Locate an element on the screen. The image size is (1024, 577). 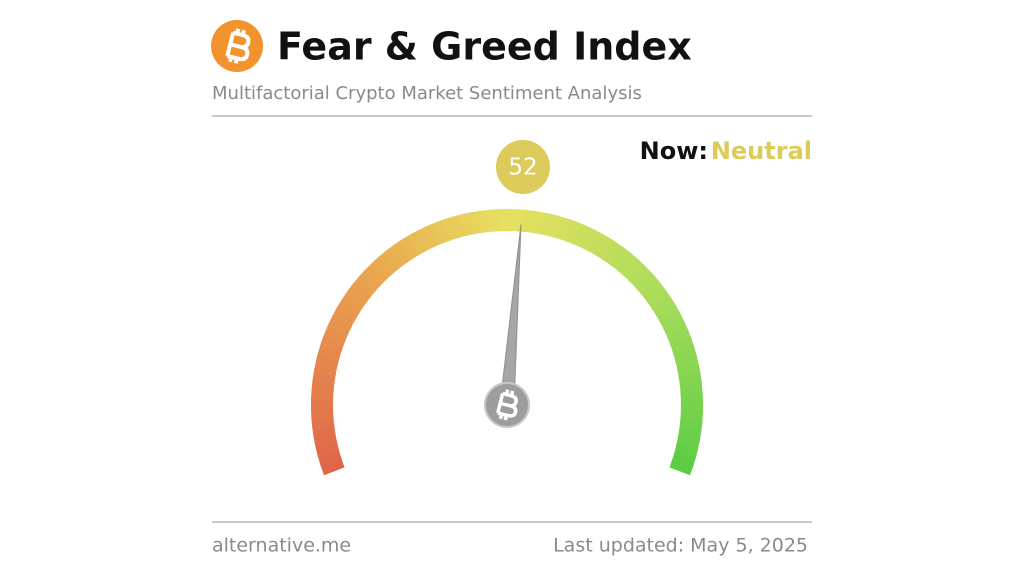
value-badge is located at coordinates (523, 167).